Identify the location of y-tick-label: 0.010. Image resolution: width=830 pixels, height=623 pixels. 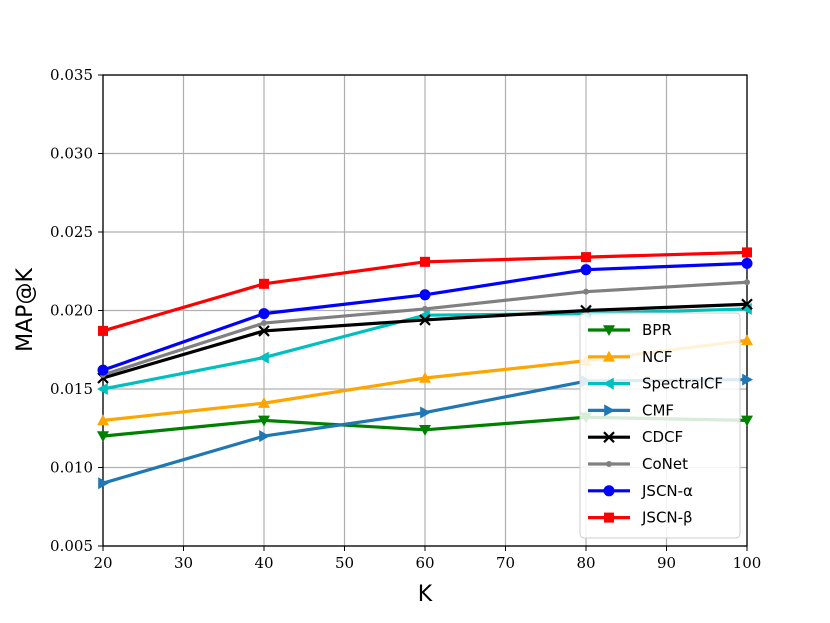
(71, 468).